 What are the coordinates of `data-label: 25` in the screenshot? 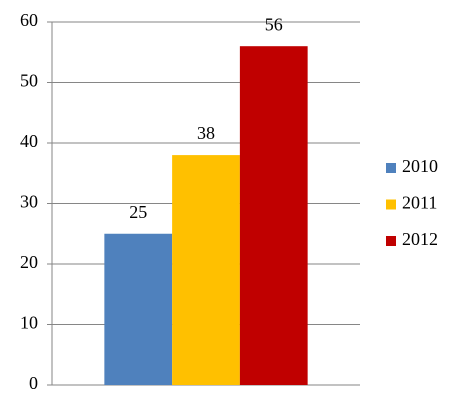 It's located at (138, 212).